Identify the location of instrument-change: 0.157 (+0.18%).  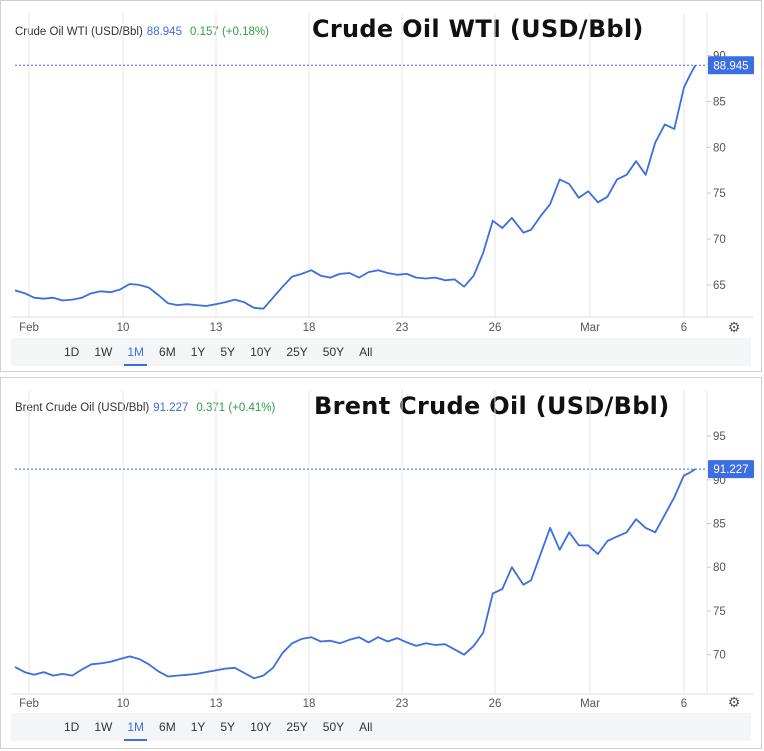
(229, 32).